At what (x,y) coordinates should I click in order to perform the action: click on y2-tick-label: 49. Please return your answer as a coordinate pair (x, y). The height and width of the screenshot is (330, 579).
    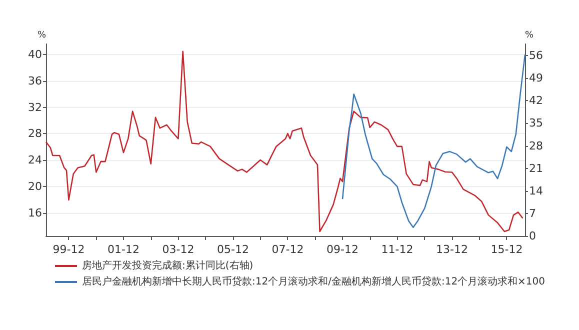
    Looking at the image, I should click on (536, 78).